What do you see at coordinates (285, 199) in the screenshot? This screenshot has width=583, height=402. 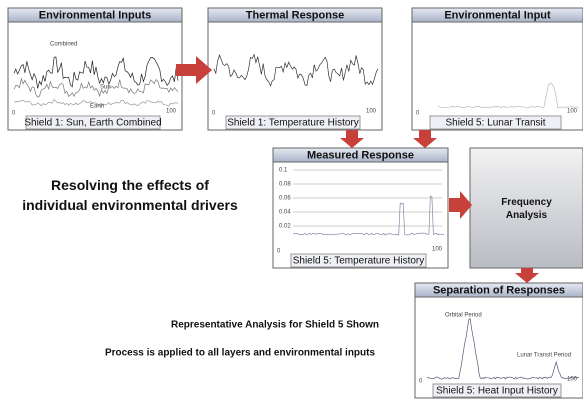 I see `y-label: 0.06` at bounding box center [285, 199].